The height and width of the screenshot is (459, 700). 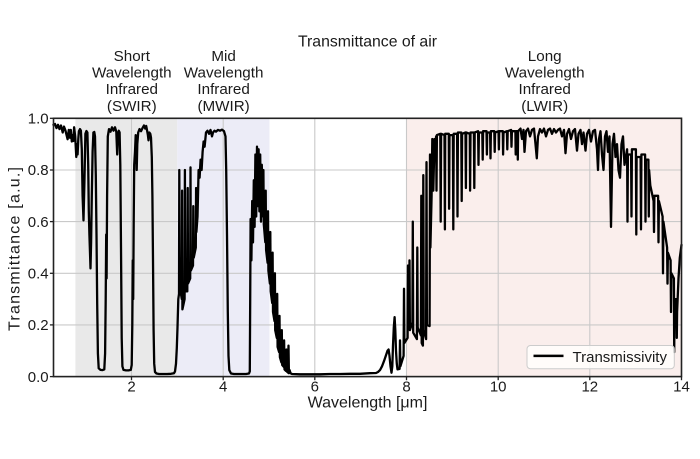 What do you see at coordinates (223, 106) in the screenshot?
I see `svg-text: (MWIR)` at bounding box center [223, 106].